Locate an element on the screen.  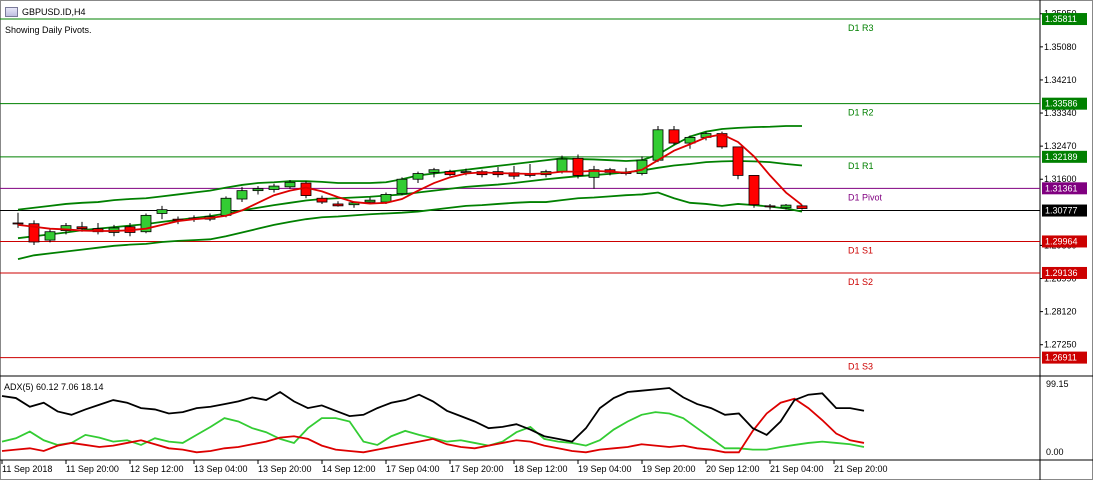
bollinger-upper-band is located at coordinates (409, 168).